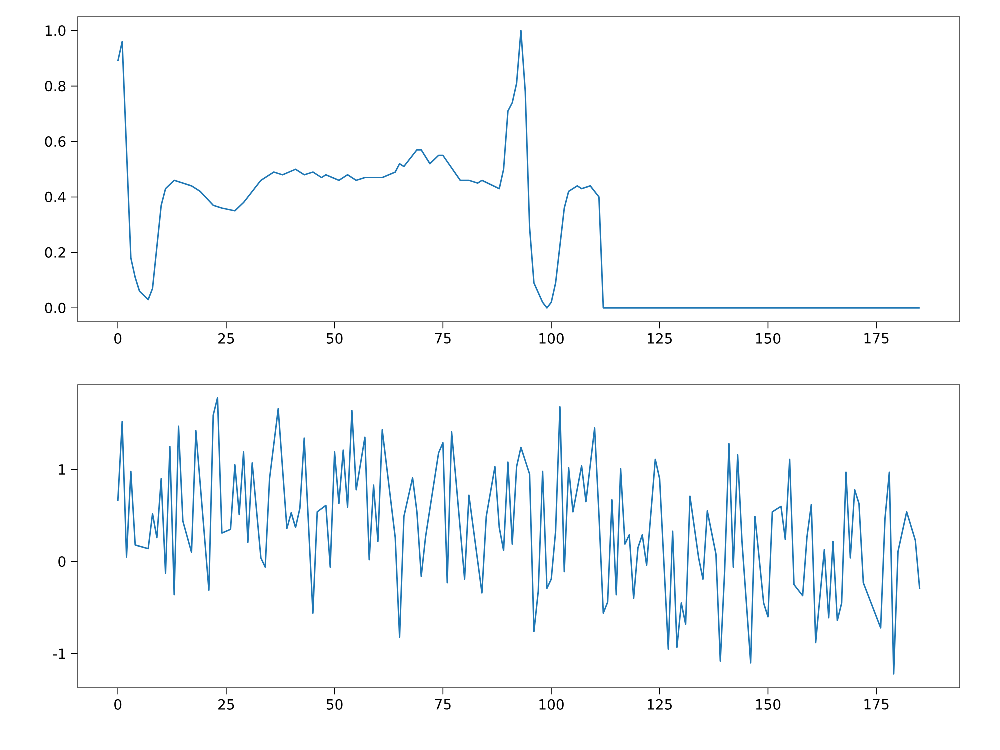 This screenshot has height=750, width=1000. What do you see at coordinates (59, 654) in the screenshot?
I see `y-tick-label: -1` at bounding box center [59, 654].